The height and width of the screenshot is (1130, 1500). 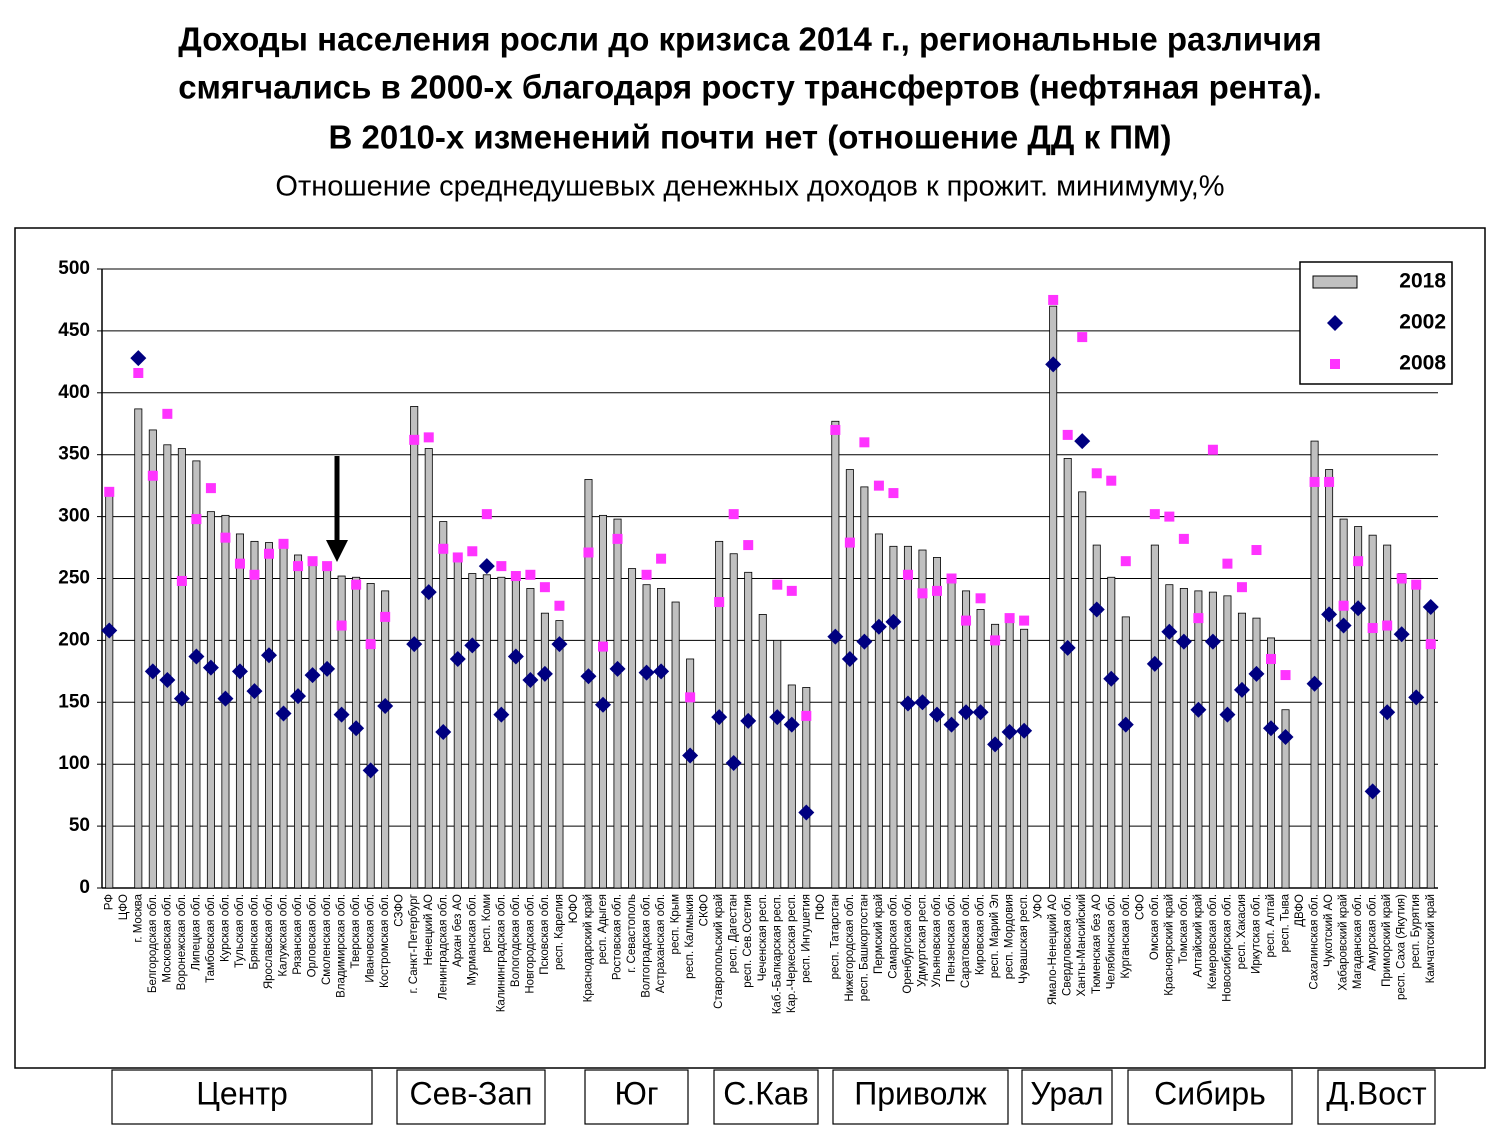 What do you see at coordinates (1335, 282) in the screenshot?
I see `legend-swatch` at bounding box center [1335, 282].